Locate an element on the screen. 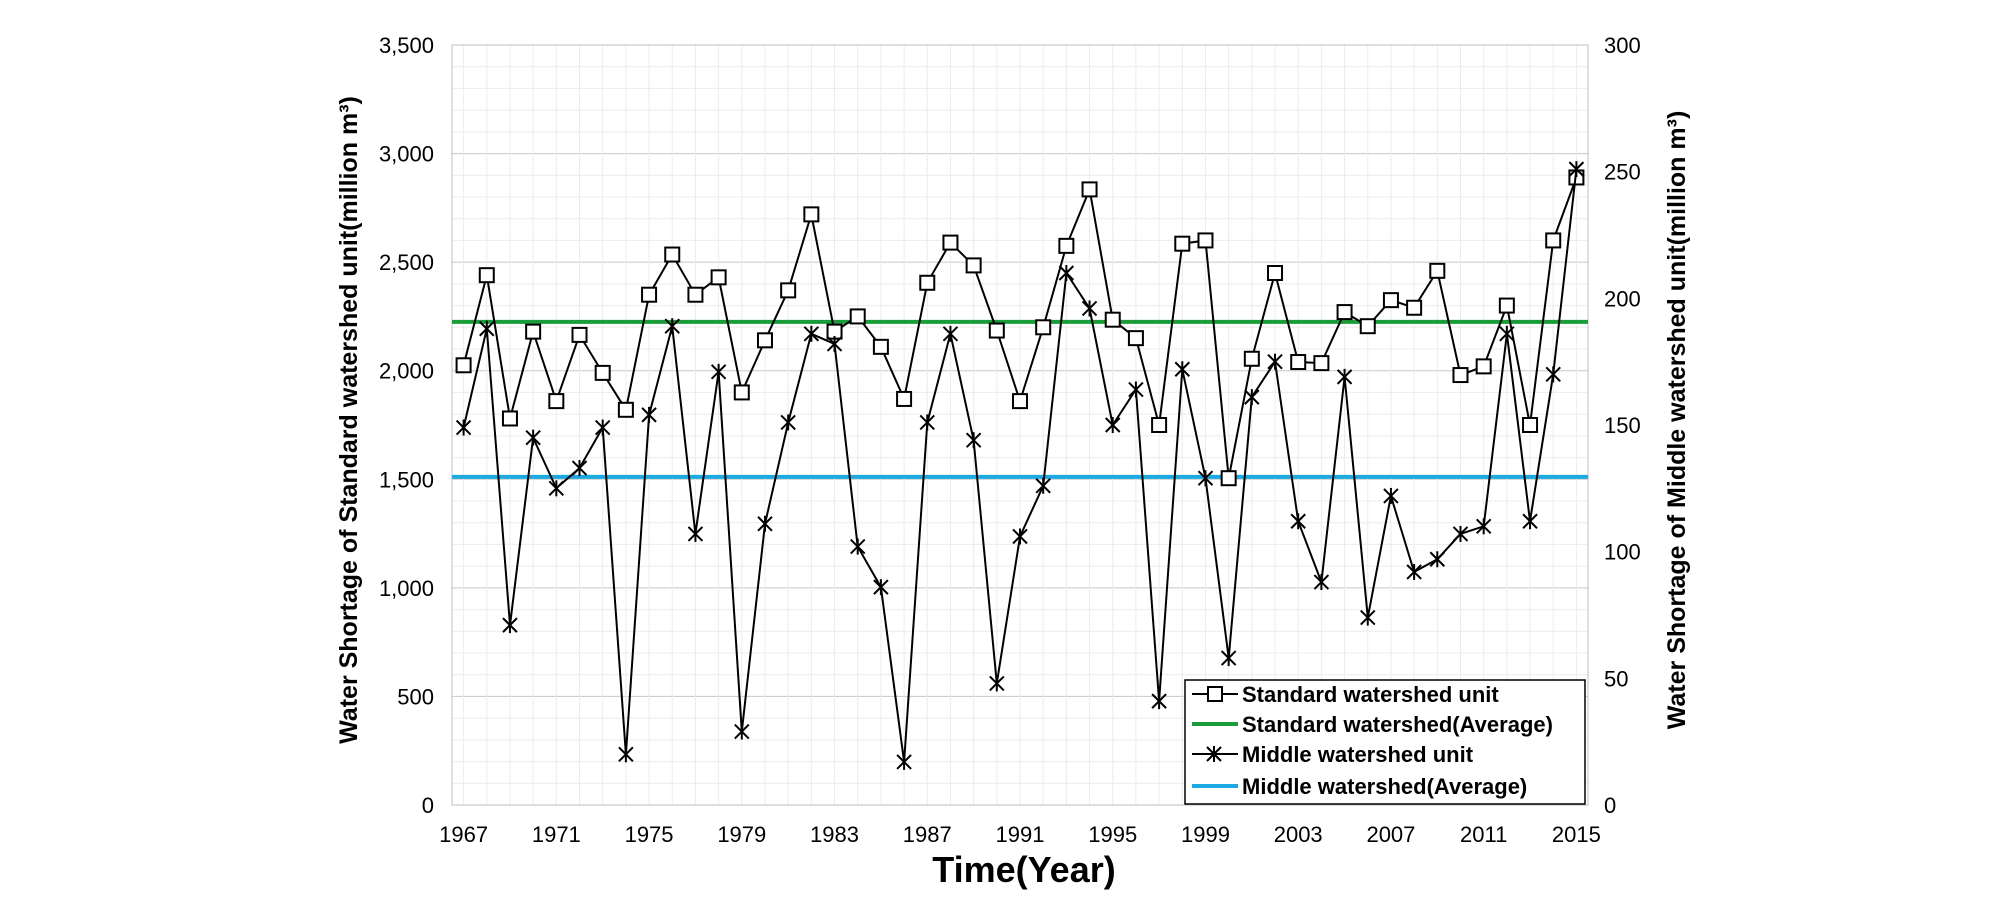 The width and height of the screenshot is (2008, 917). square-marker-icon is located at coordinates (1215, 694).